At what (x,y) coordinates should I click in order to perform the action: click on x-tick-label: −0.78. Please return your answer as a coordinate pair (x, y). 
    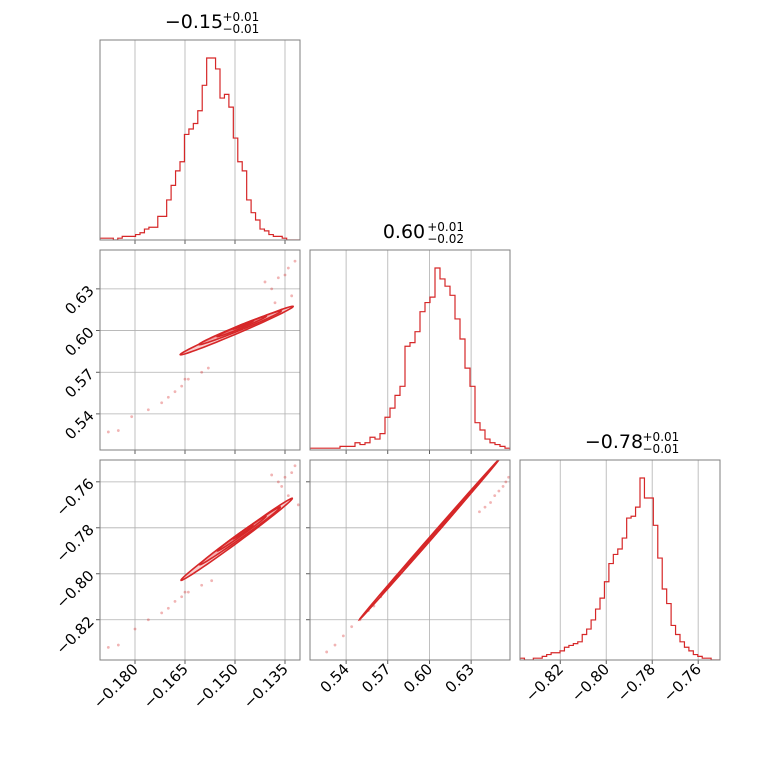
    Looking at the image, I should click on (636, 682).